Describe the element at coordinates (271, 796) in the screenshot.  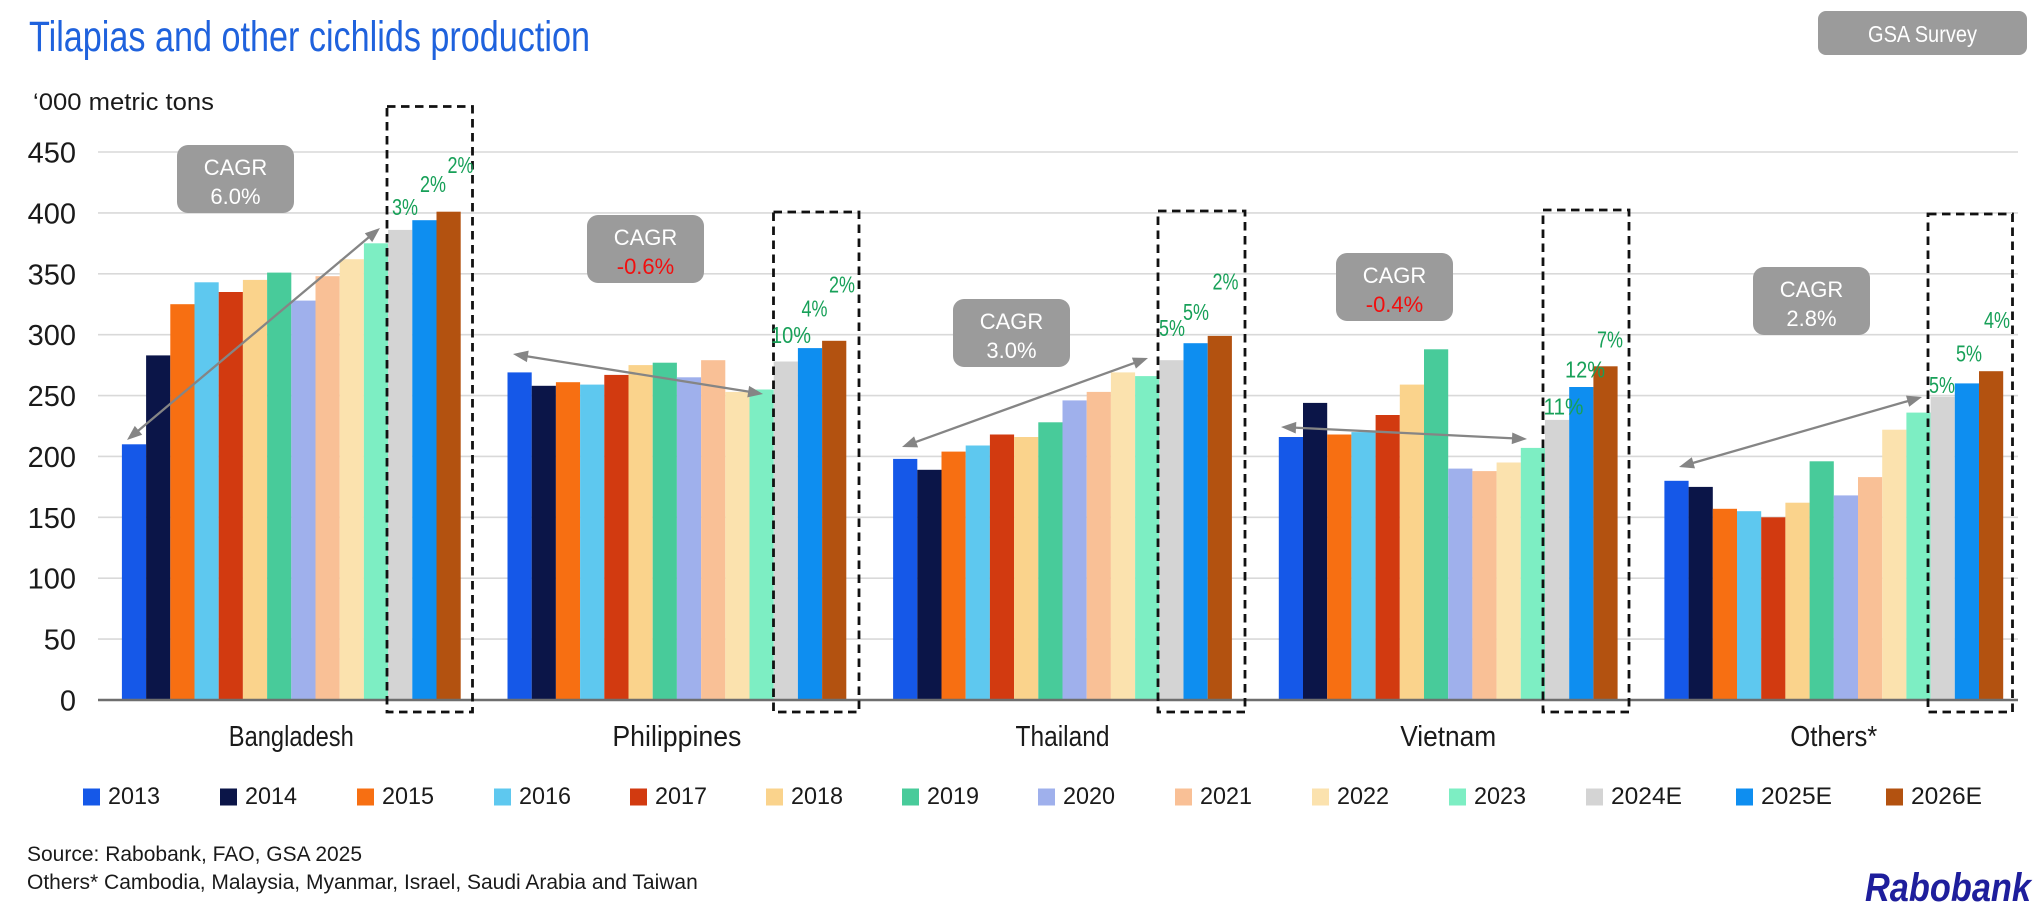
I see `svg-text: 2014` at that location.